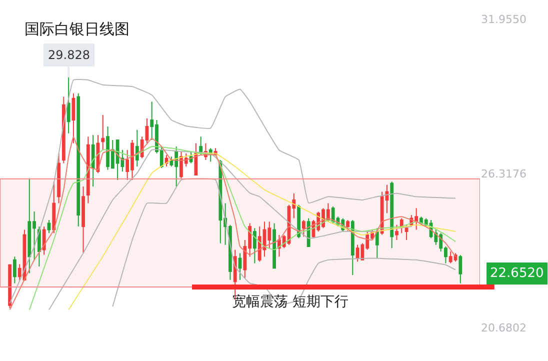  What do you see at coordinates (503, 19) in the screenshot?
I see `y-tick-label: 31.9550` at bounding box center [503, 19].